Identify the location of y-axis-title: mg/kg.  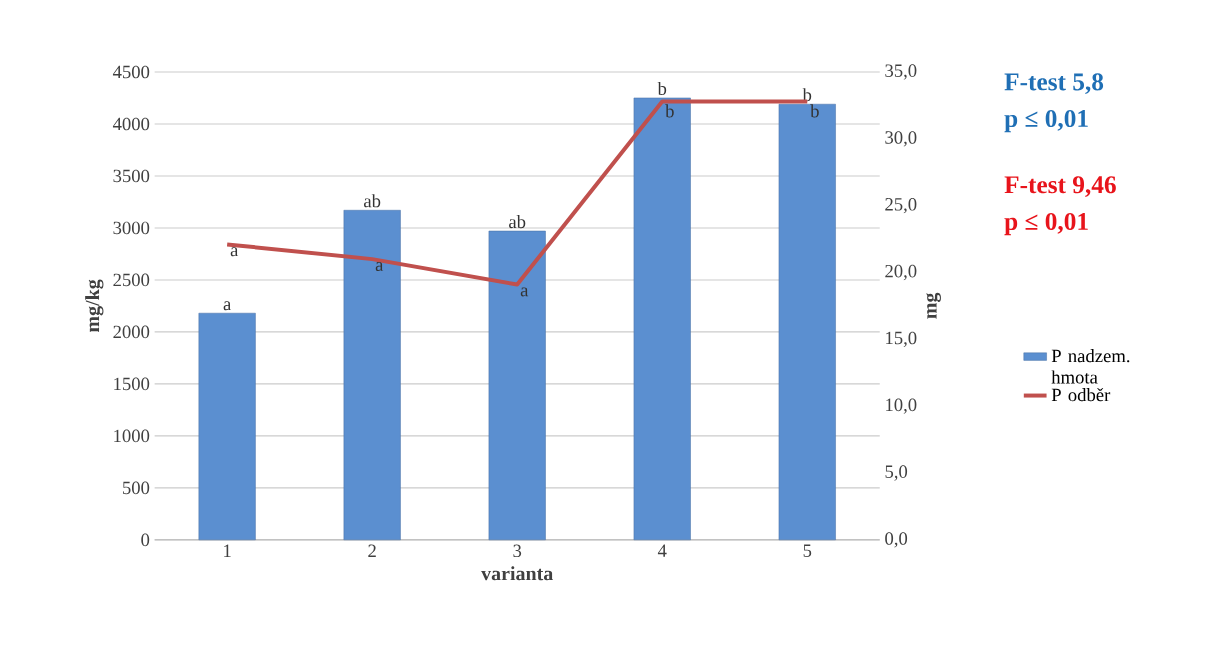
(94, 306).